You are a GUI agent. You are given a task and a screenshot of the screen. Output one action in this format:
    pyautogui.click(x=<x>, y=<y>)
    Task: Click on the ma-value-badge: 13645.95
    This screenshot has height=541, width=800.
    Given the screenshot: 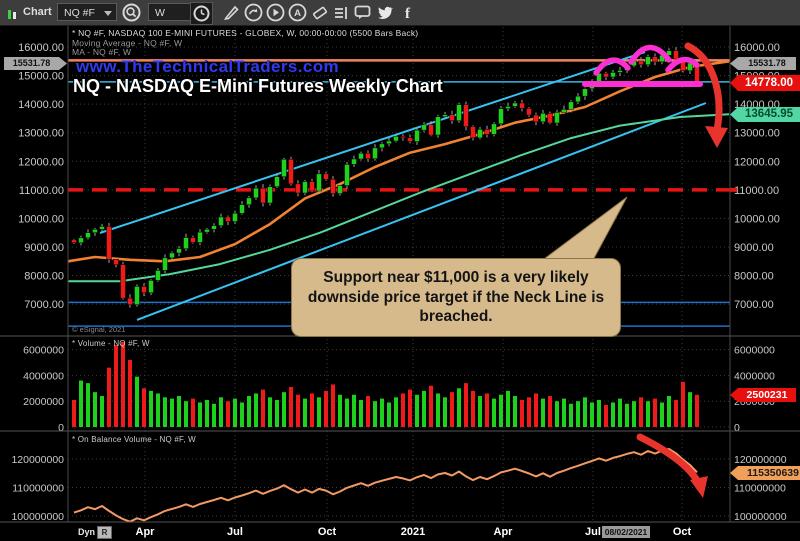 What is the action you would take?
    pyautogui.click(x=765, y=114)
    